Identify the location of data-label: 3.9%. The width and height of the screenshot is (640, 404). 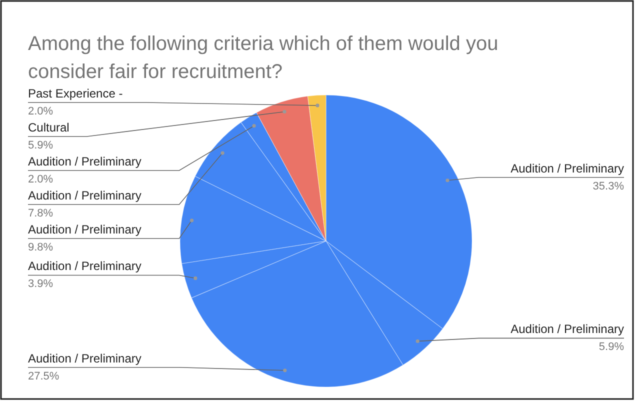
(41, 284).